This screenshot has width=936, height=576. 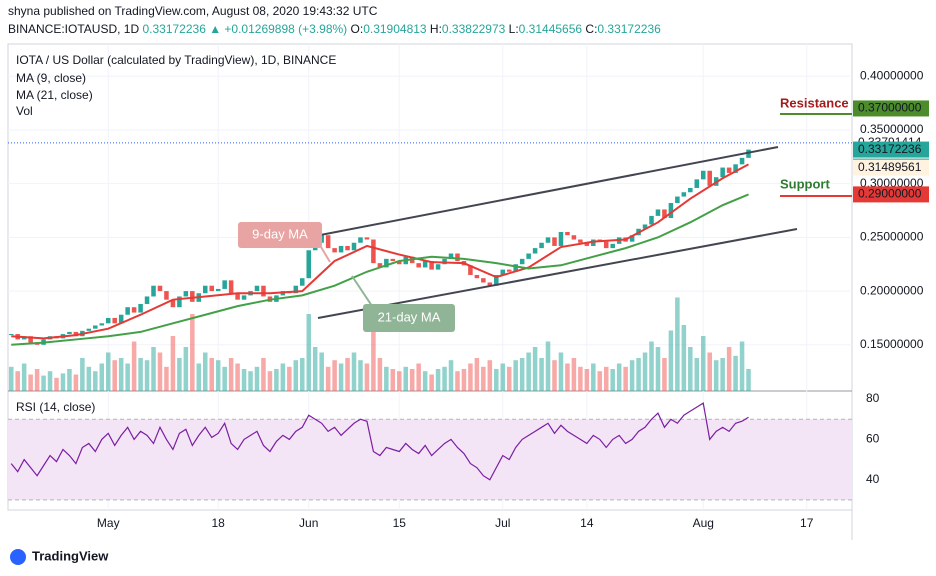 I want to click on quote-part: C:, so click(x=591, y=29).